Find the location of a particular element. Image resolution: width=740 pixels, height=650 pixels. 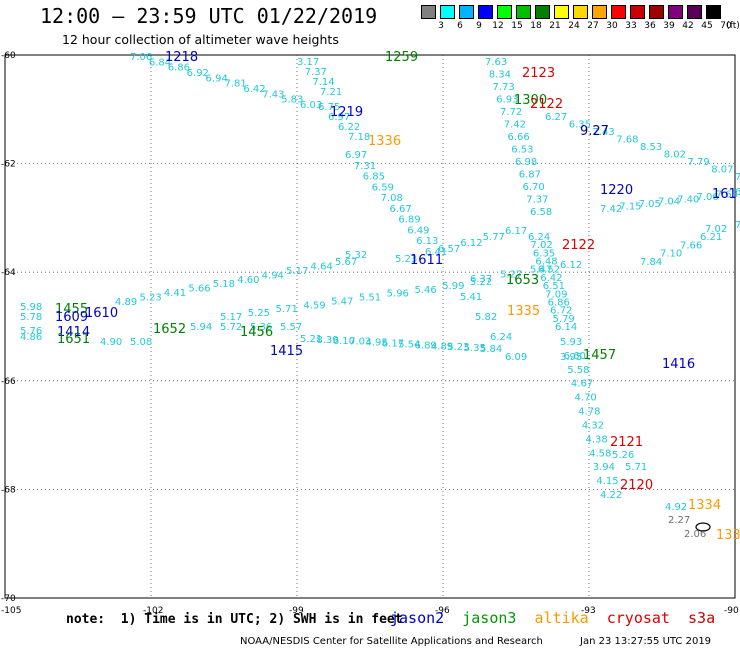

pass-time-label: 1300 is located at coordinates (530, 100).